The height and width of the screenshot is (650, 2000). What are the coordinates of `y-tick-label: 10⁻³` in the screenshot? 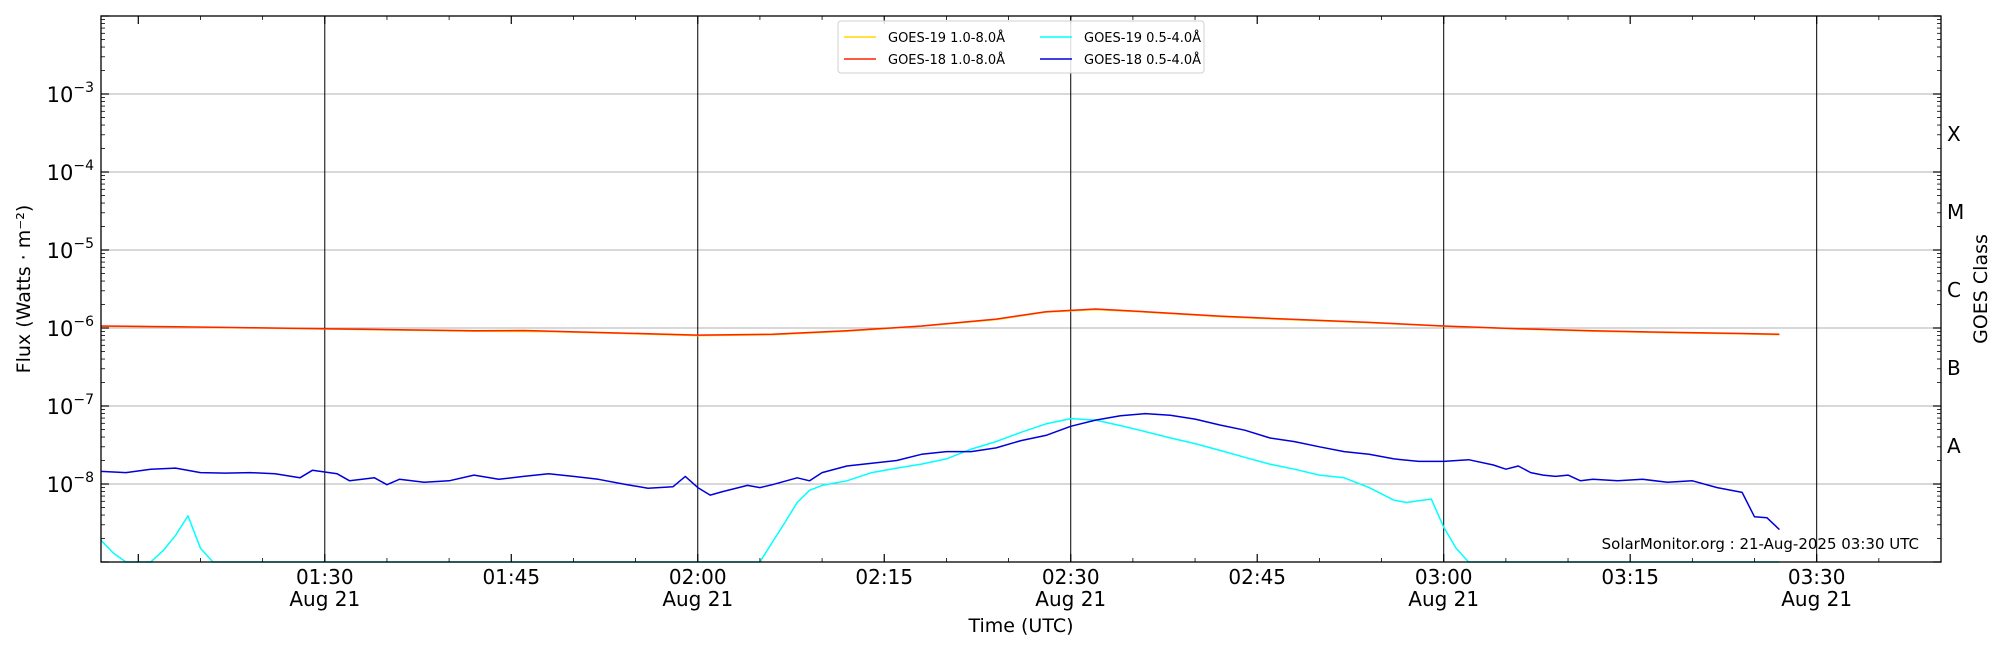 It's located at (70, 93).